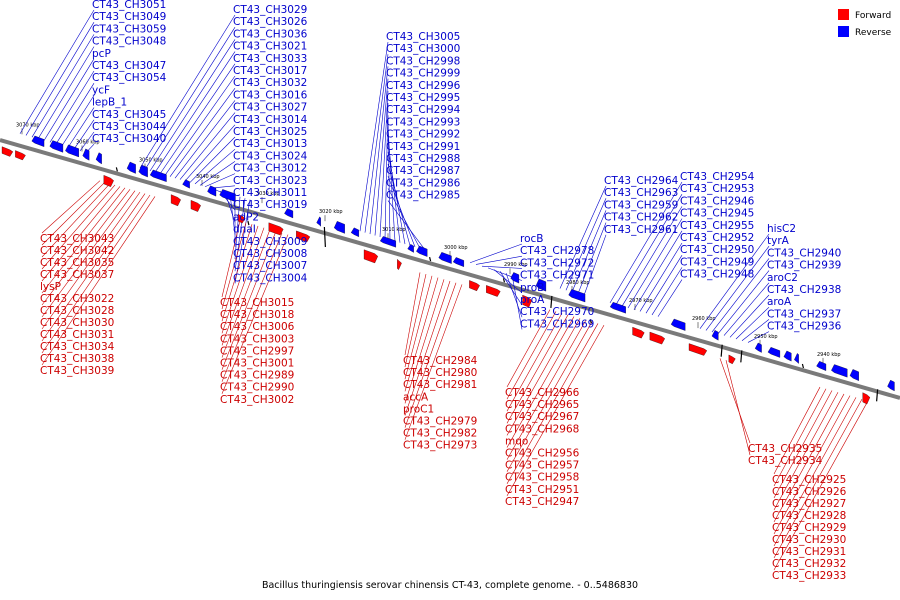  What do you see at coordinates (542, 490) in the screenshot?
I see `gene-label: CT43_CH2951` at bounding box center [542, 490].